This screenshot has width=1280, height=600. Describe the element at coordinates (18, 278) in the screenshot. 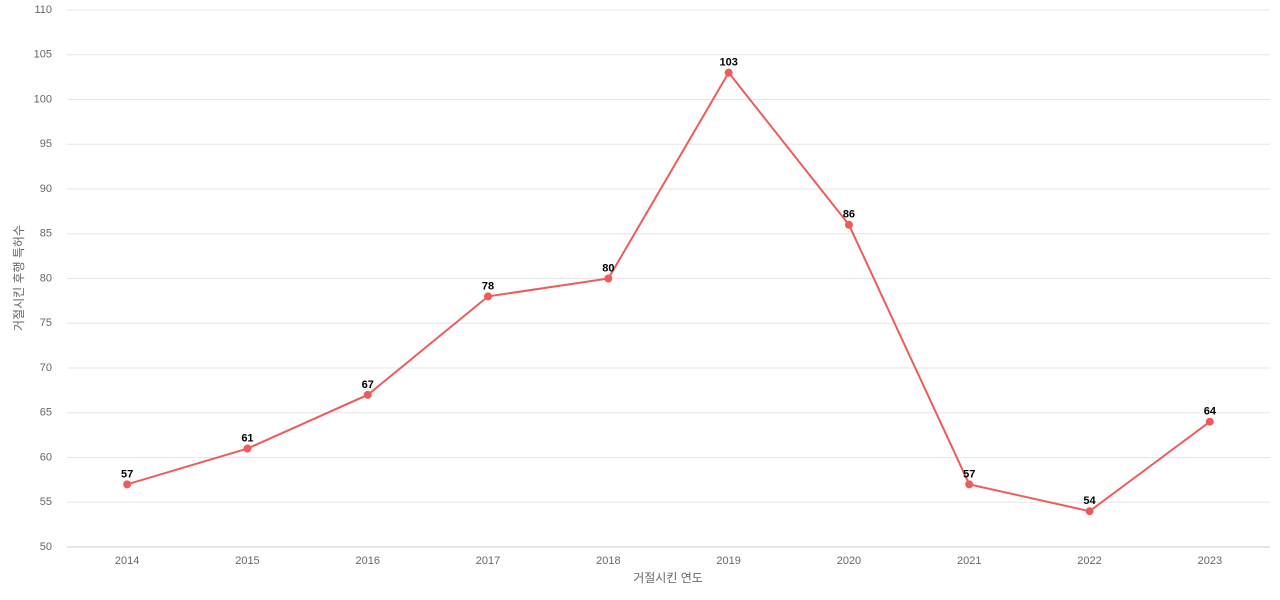

I see `y-axis-title: 거절시킨 후행 특허수` at that location.